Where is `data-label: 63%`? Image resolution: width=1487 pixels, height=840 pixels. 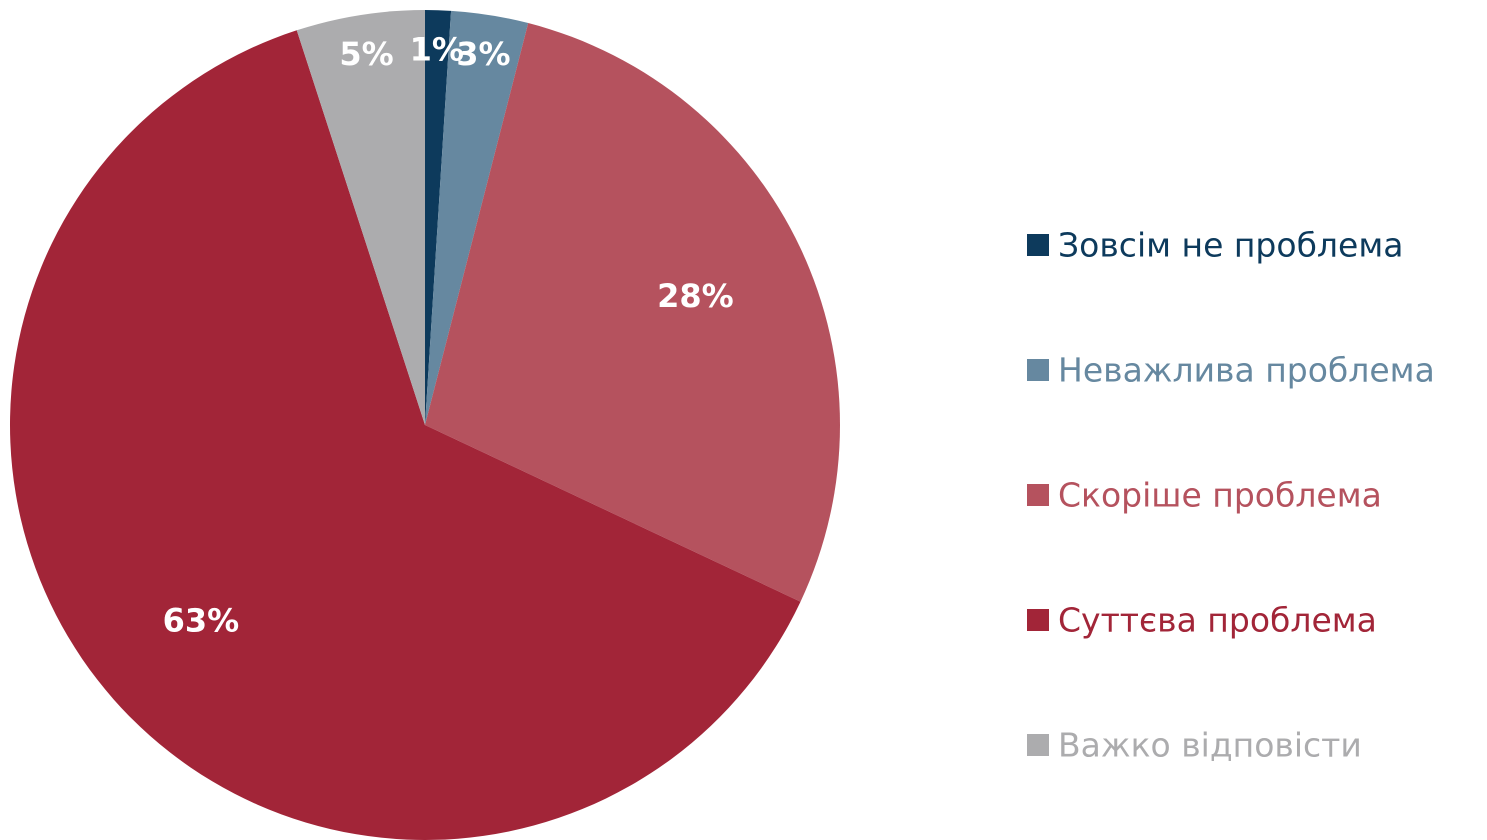 data-label: 63% is located at coordinates (201, 621).